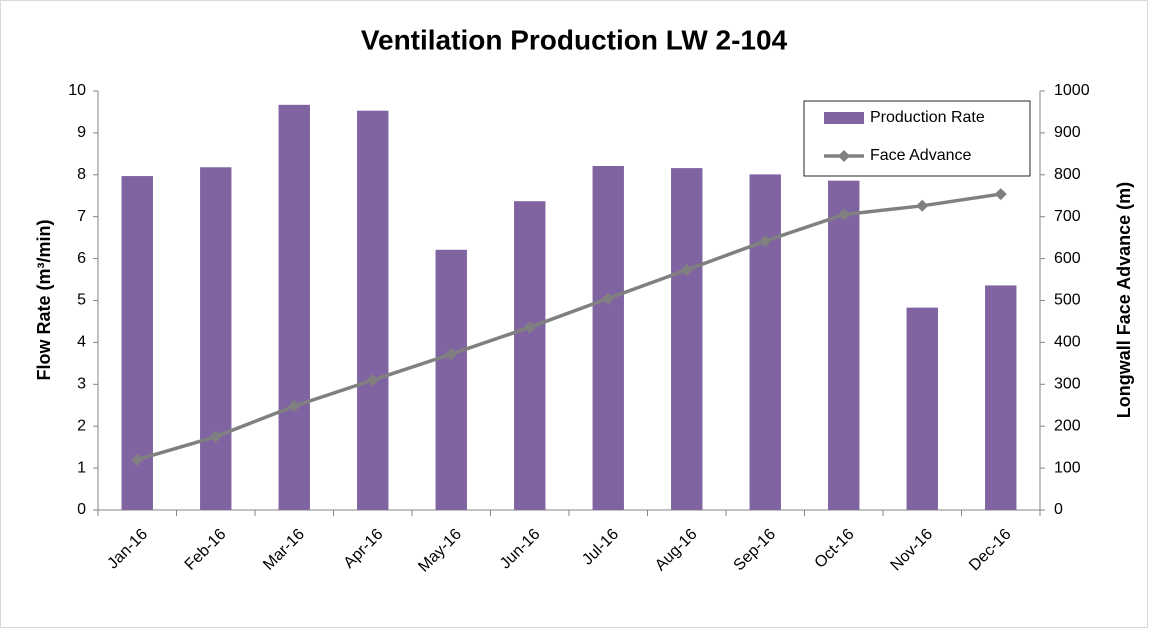 The height and width of the screenshot is (629, 1149). Describe the element at coordinates (927, 117) in the screenshot. I see `legend-label: Production Rate` at that location.